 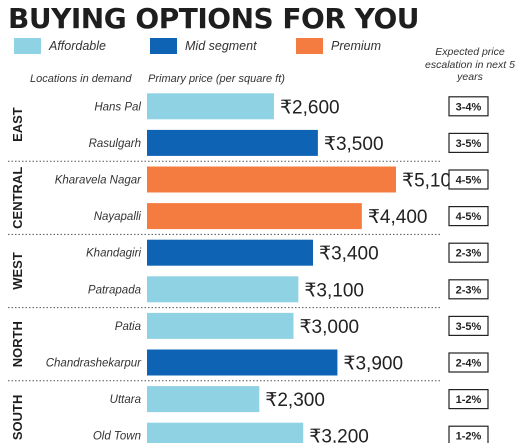 I want to click on price-value-label: ₹3,400, so click(x=349, y=254).